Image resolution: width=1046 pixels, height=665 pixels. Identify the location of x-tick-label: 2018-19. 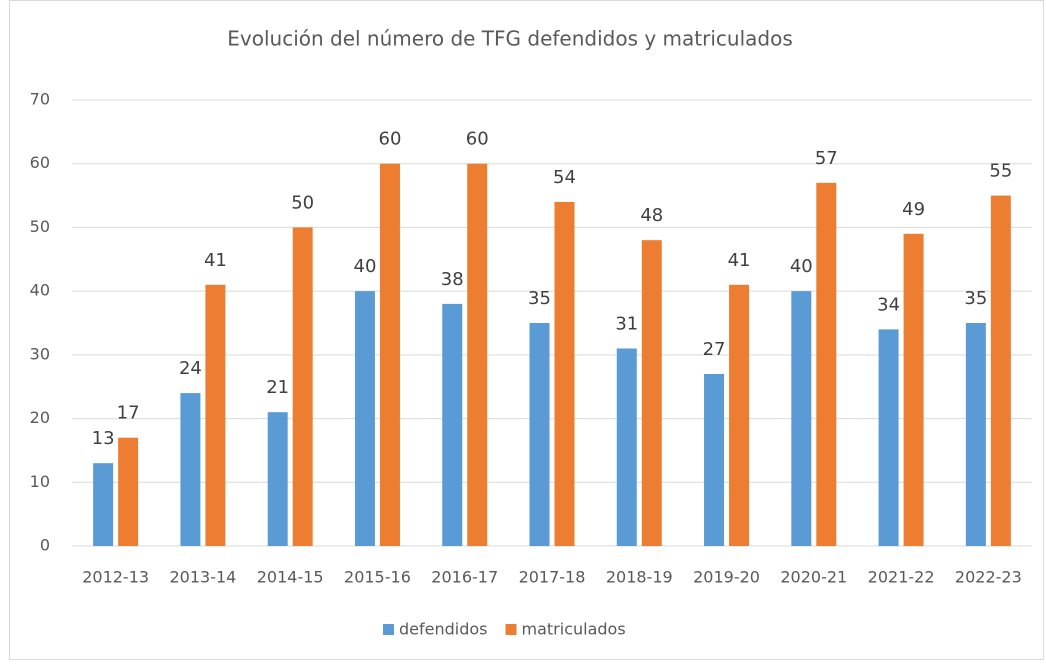
(639, 577).